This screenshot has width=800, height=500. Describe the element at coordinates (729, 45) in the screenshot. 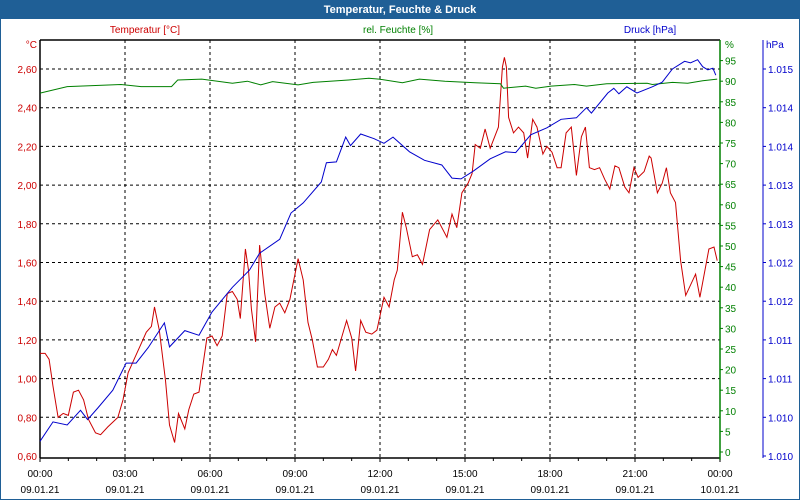

I see `humidity-unit-label: %` at that location.